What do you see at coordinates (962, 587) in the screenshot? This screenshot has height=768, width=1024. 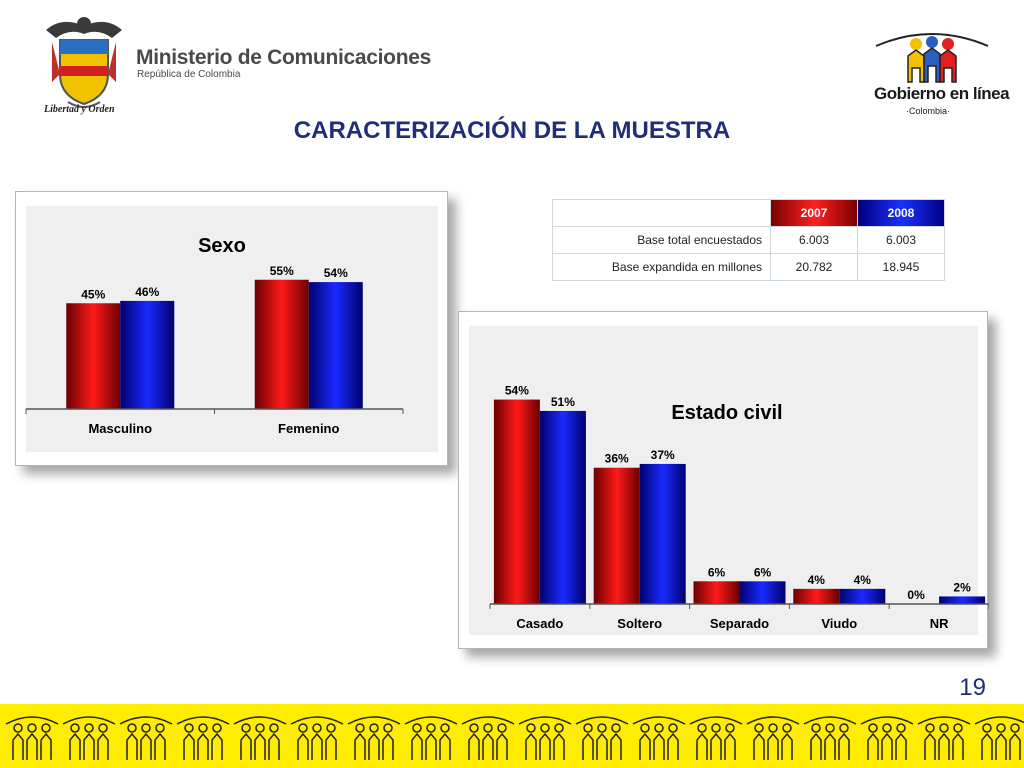 I see `data-label: 2%` at bounding box center [962, 587].